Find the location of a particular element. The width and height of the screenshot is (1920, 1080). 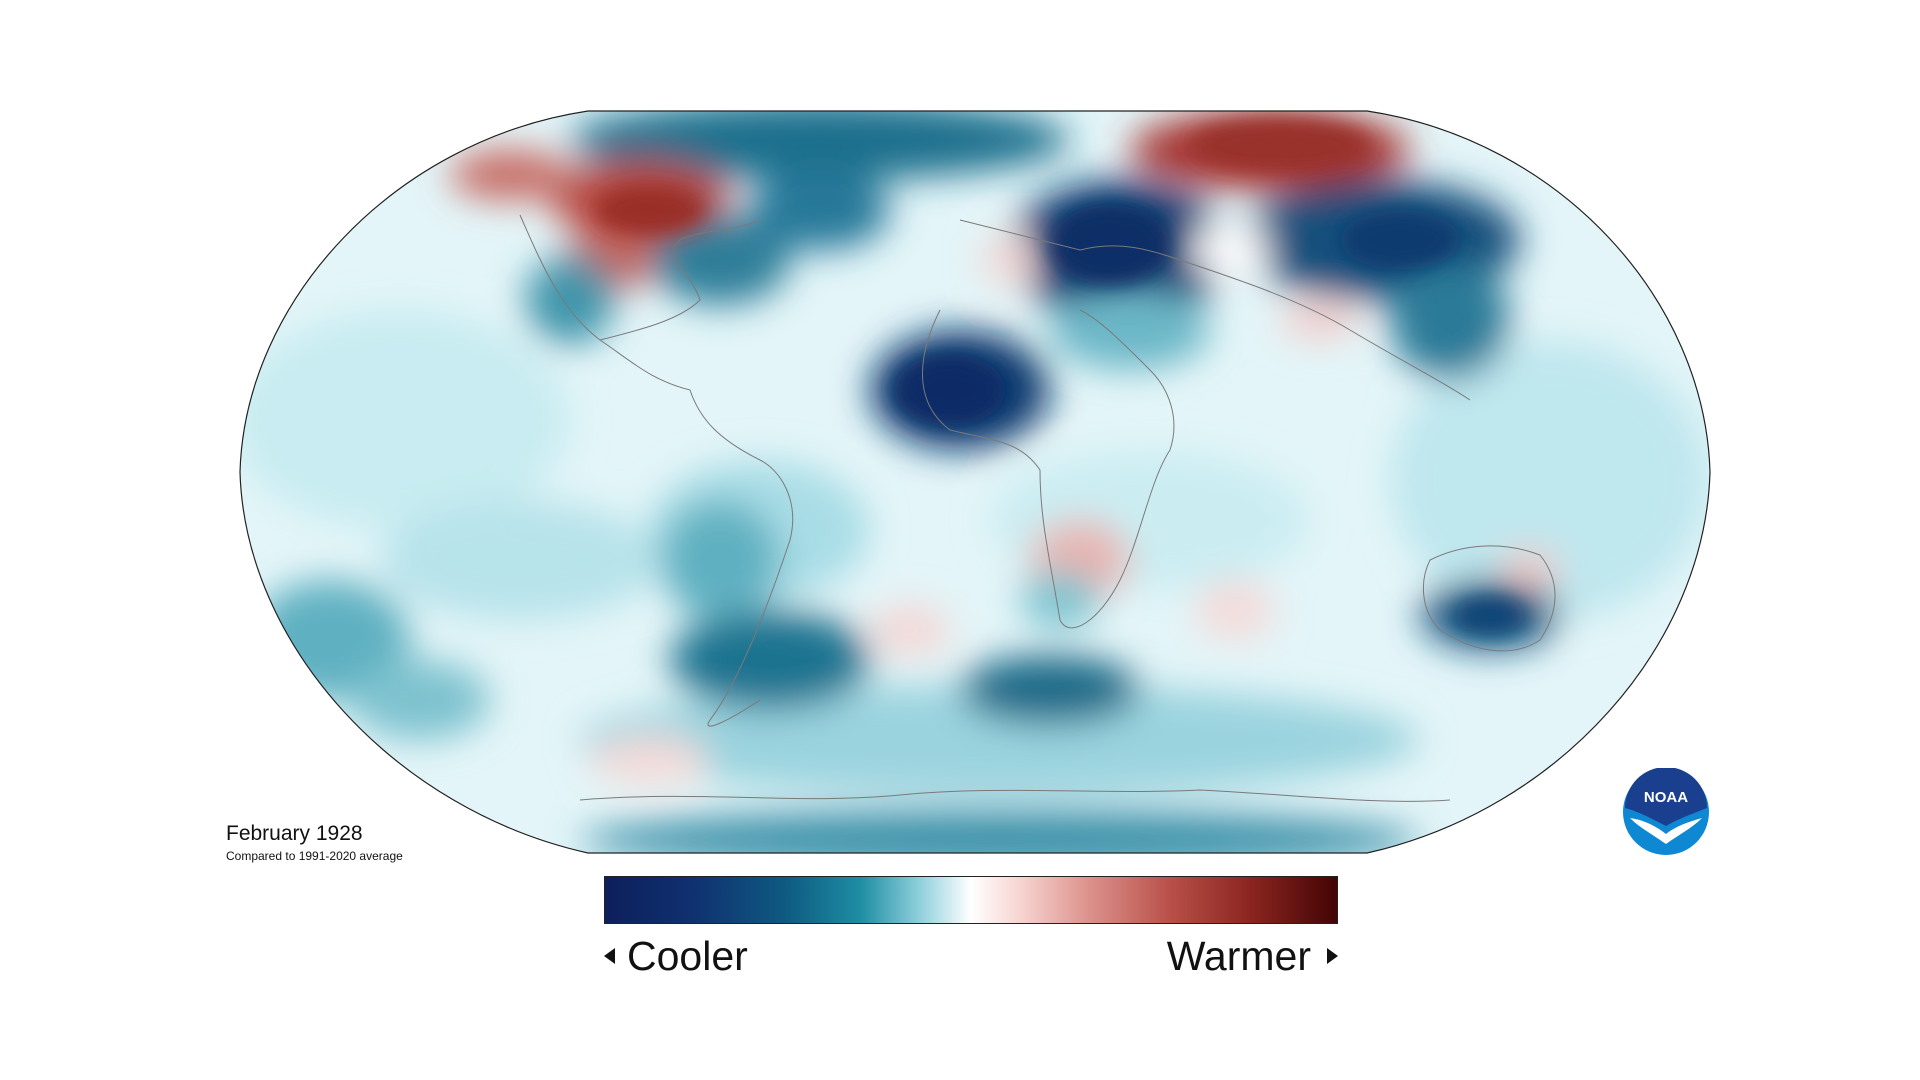

left-arrow-icon is located at coordinates (609, 956).